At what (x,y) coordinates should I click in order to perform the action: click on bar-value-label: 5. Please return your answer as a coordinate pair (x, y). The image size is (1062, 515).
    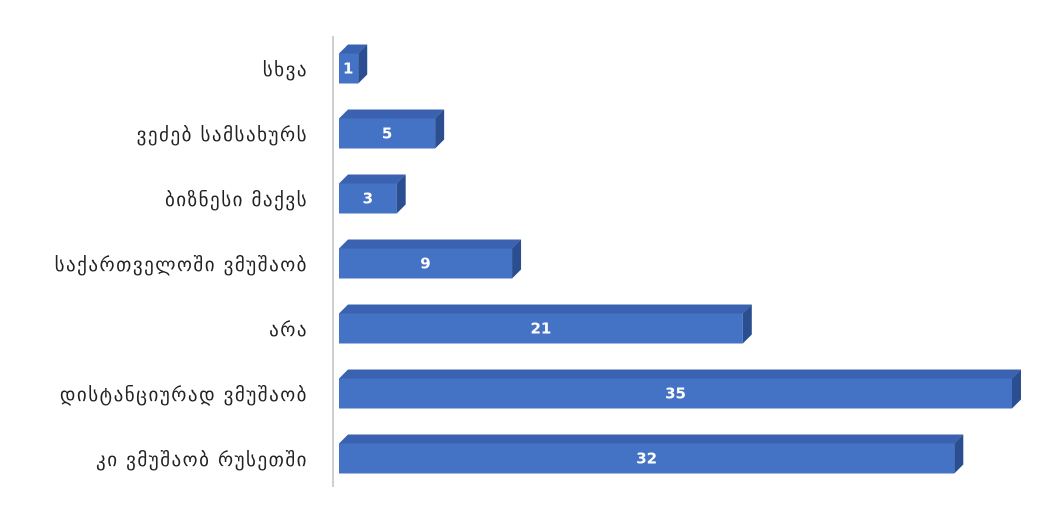
    Looking at the image, I should click on (387, 134).